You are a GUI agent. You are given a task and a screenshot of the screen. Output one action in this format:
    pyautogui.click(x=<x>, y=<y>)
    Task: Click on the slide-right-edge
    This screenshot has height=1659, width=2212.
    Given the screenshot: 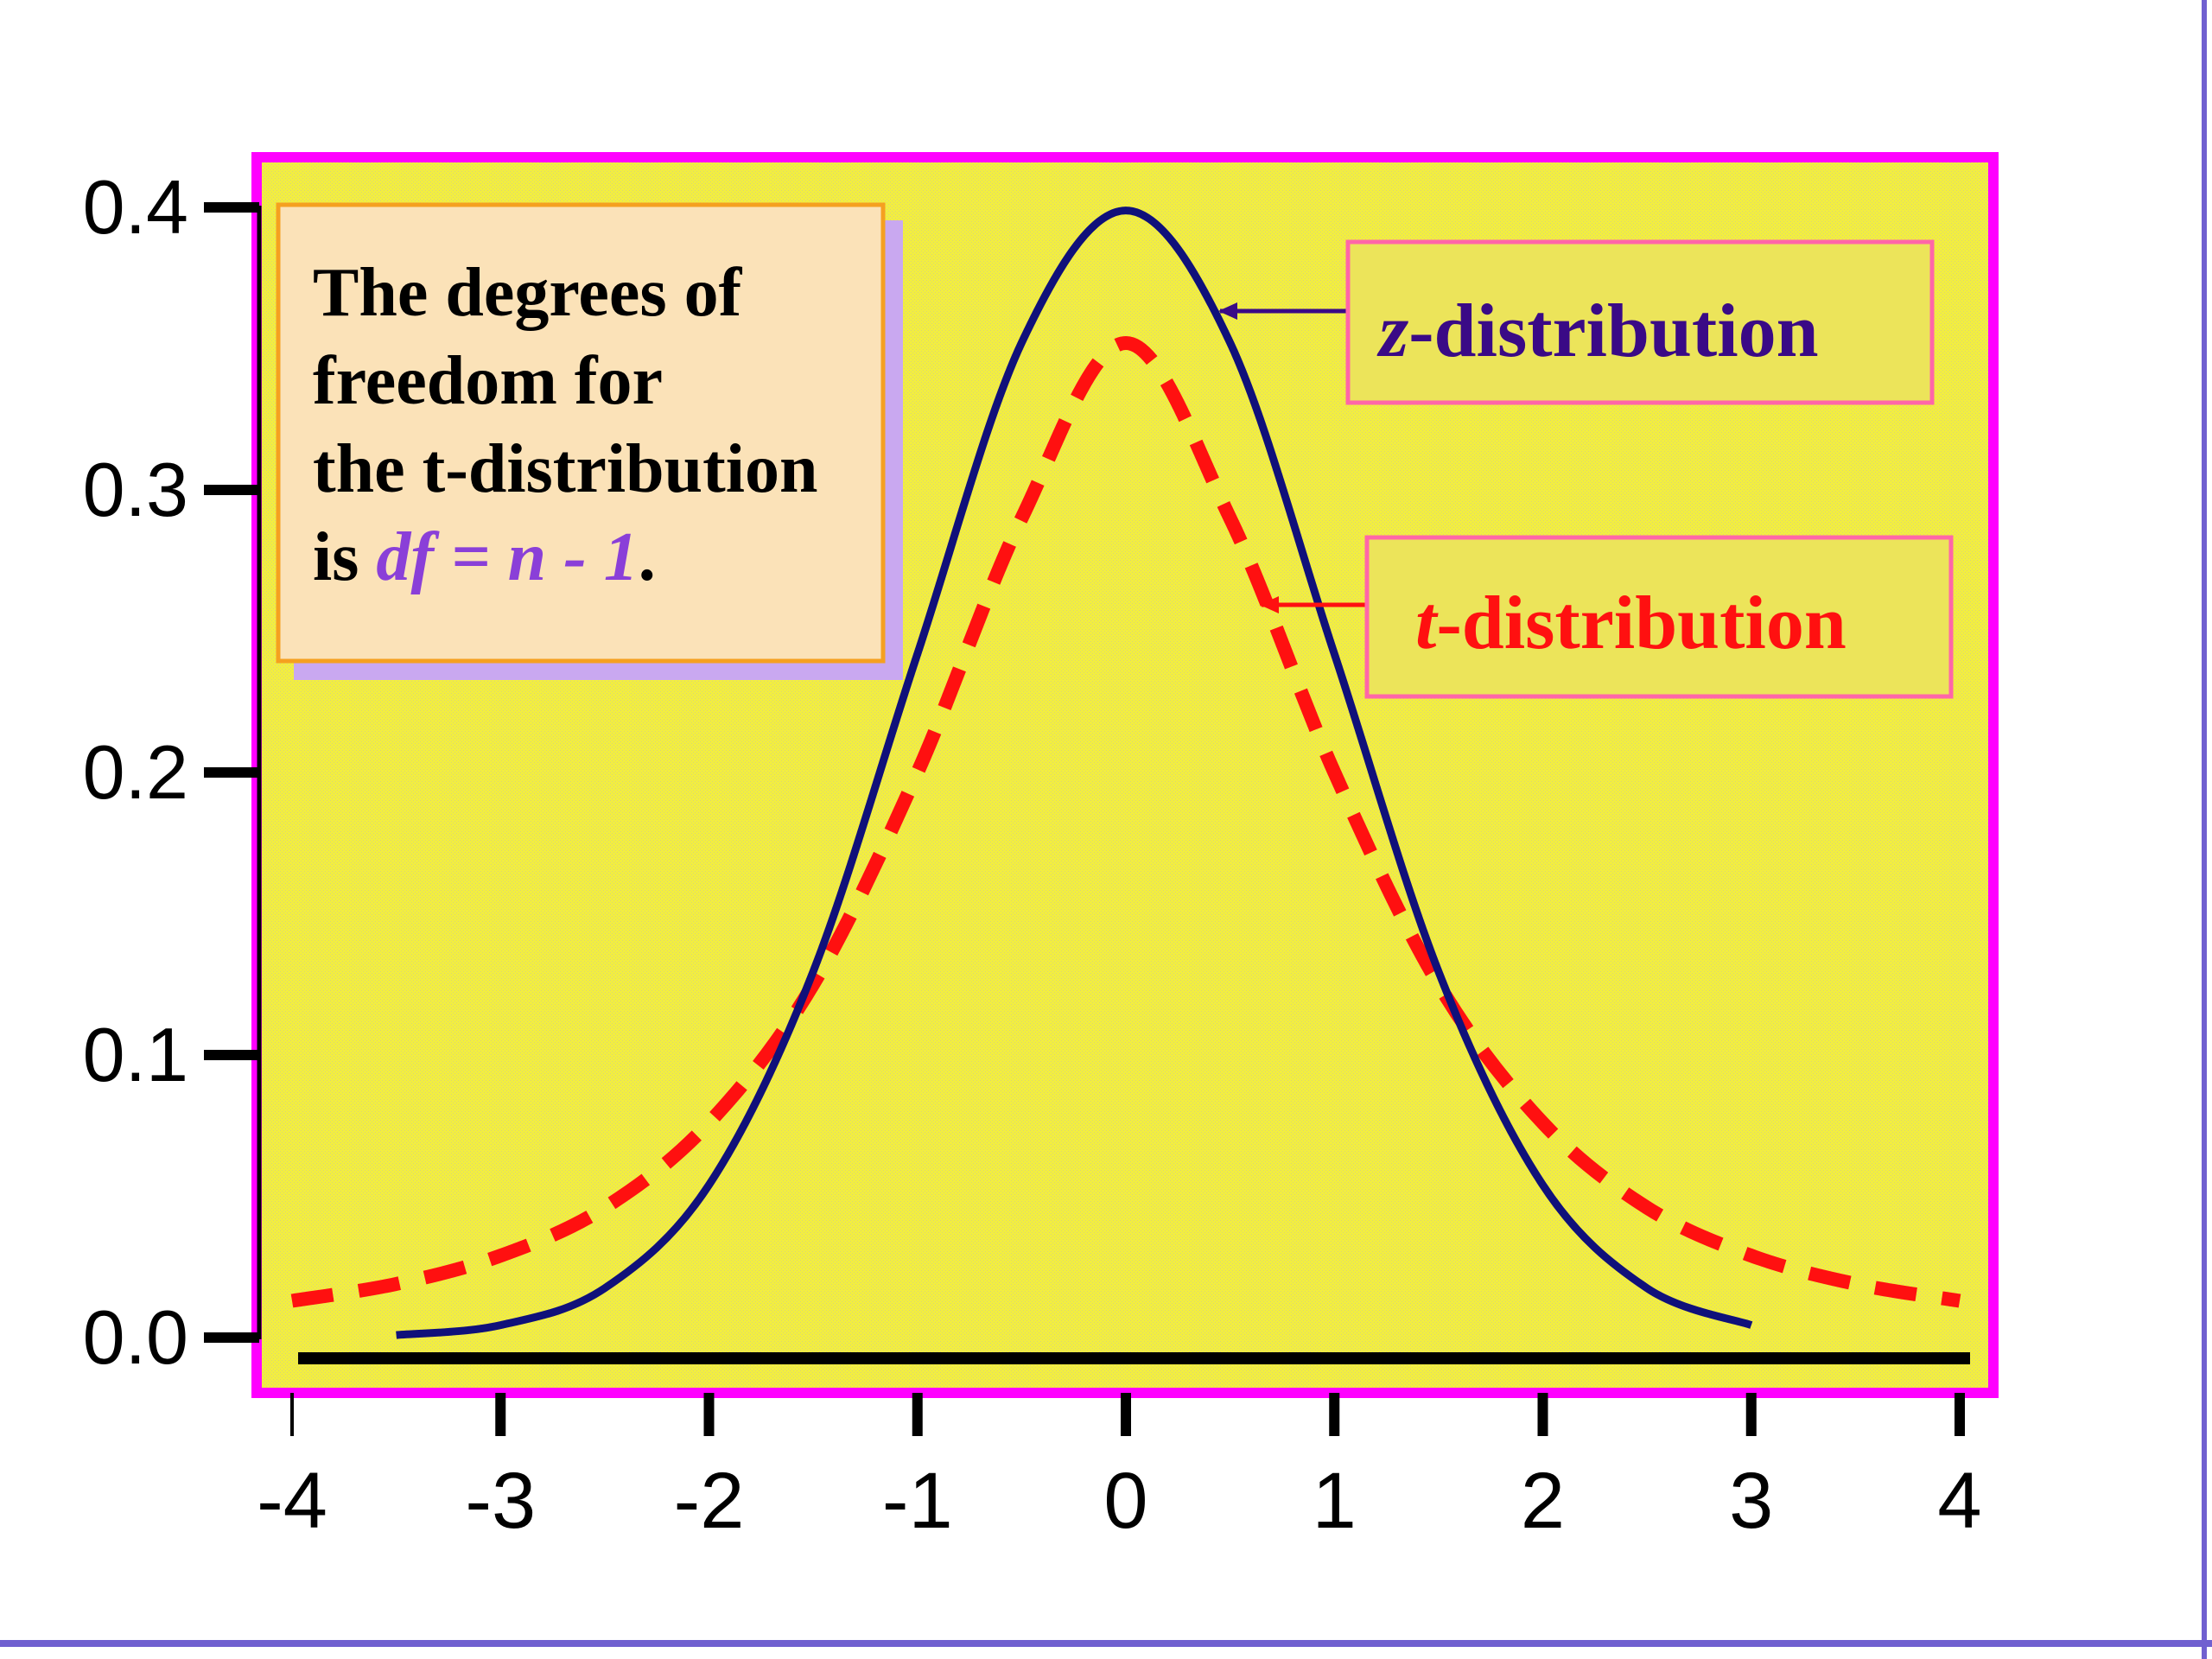 What is the action you would take?
    pyautogui.click(x=2204, y=829)
    